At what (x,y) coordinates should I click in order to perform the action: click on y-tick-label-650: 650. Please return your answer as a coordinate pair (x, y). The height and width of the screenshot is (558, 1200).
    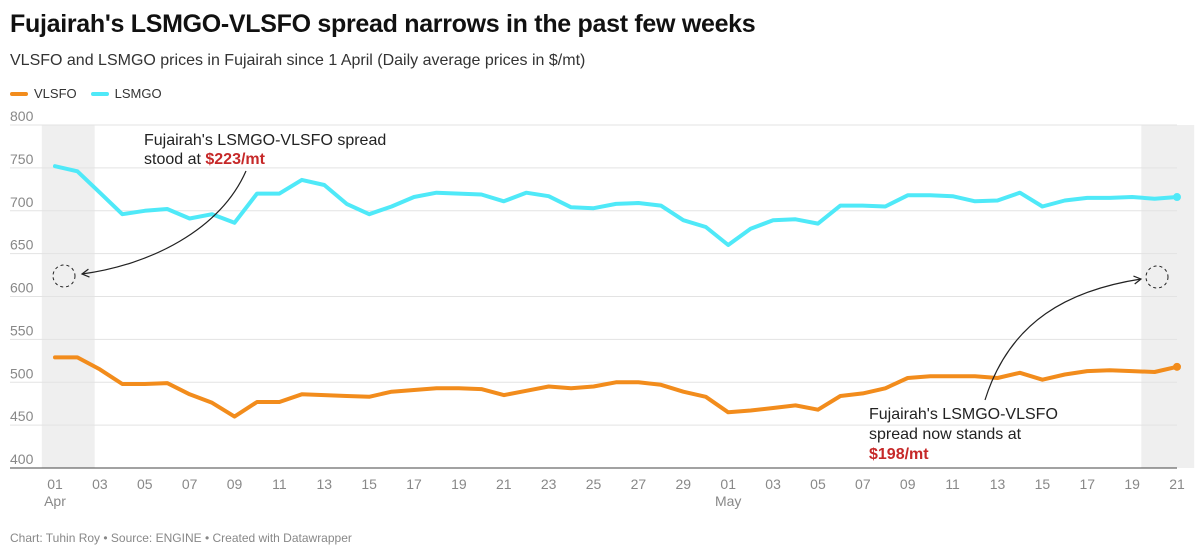
    Looking at the image, I should click on (22, 245).